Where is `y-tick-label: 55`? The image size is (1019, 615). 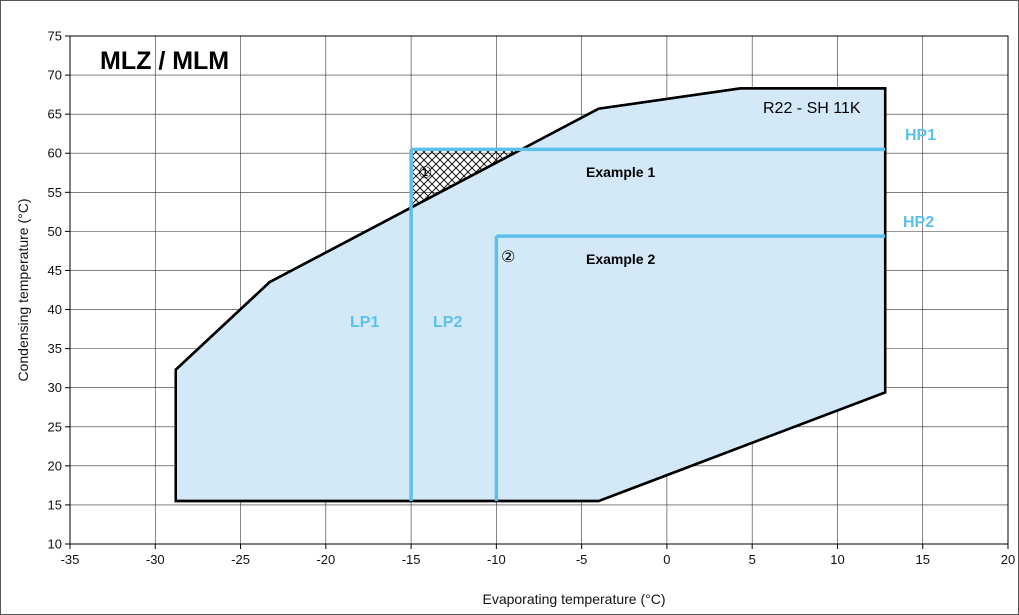
y-tick-label: 55 is located at coordinates (55, 192).